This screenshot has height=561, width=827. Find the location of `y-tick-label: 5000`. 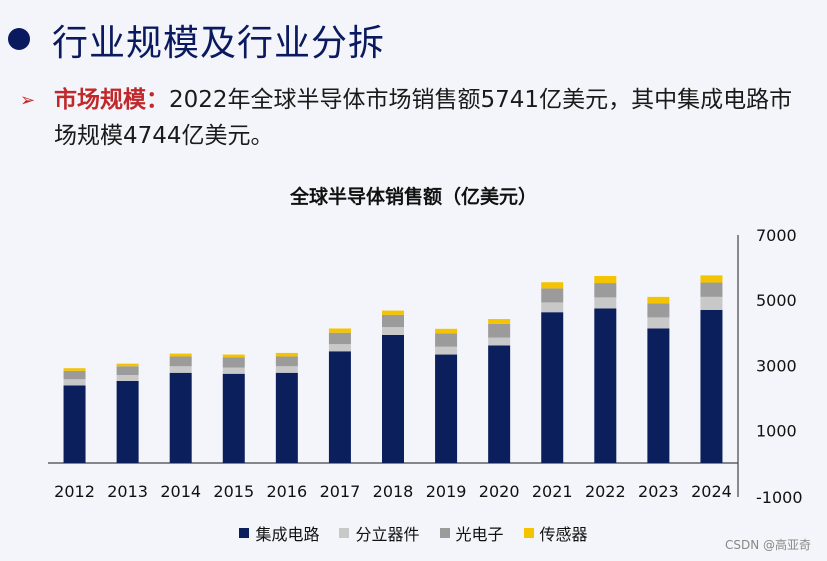

y-tick-label: 5000 is located at coordinates (776, 300).